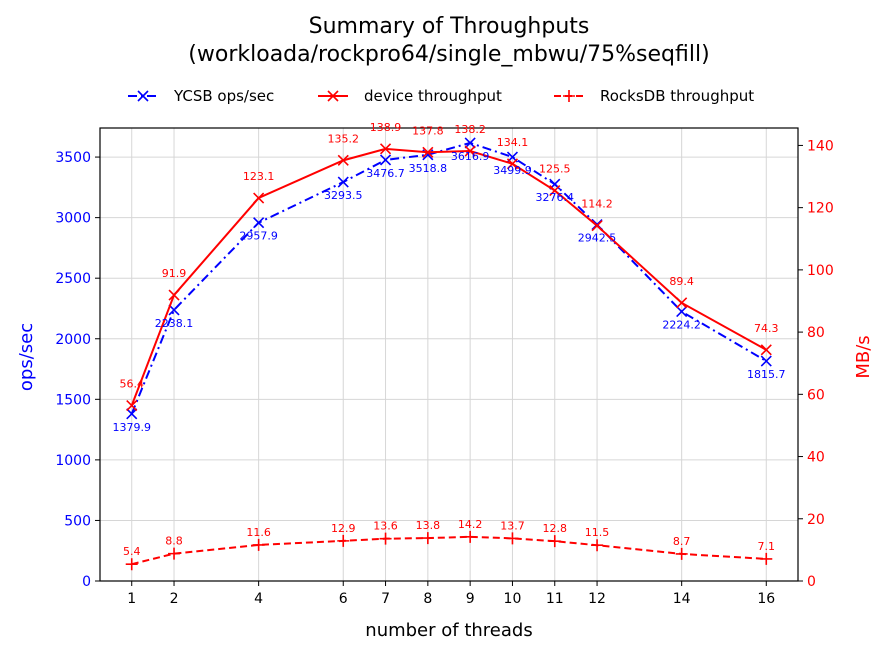  Describe the element at coordinates (428, 168) in the screenshot. I see `data-label: 3518.8` at that location.